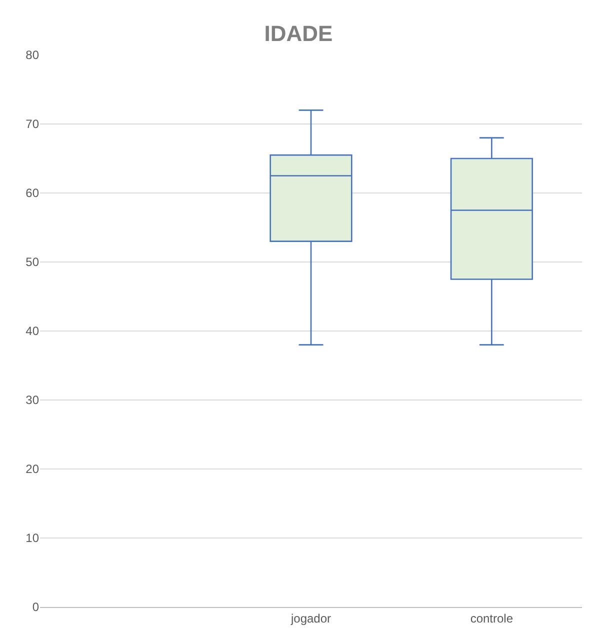 The image size is (597, 637). Describe the element at coordinates (492, 618) in the screenshot. I see `x-tick-label: controle` at that location.